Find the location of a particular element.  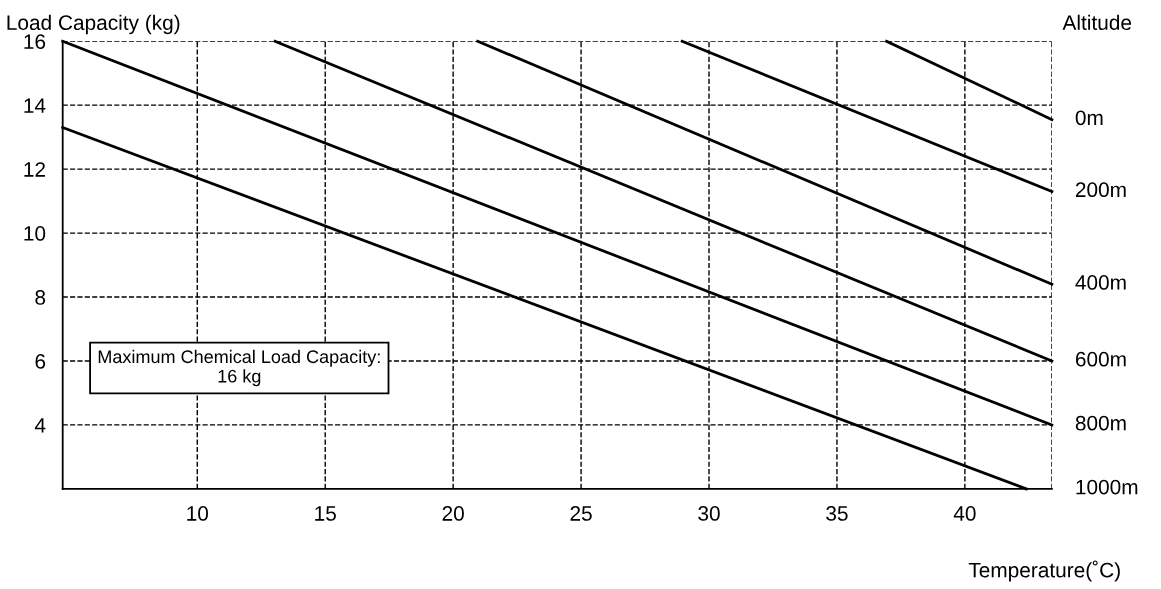

legend-title: Altitude is located at coordinates (1097, 22).